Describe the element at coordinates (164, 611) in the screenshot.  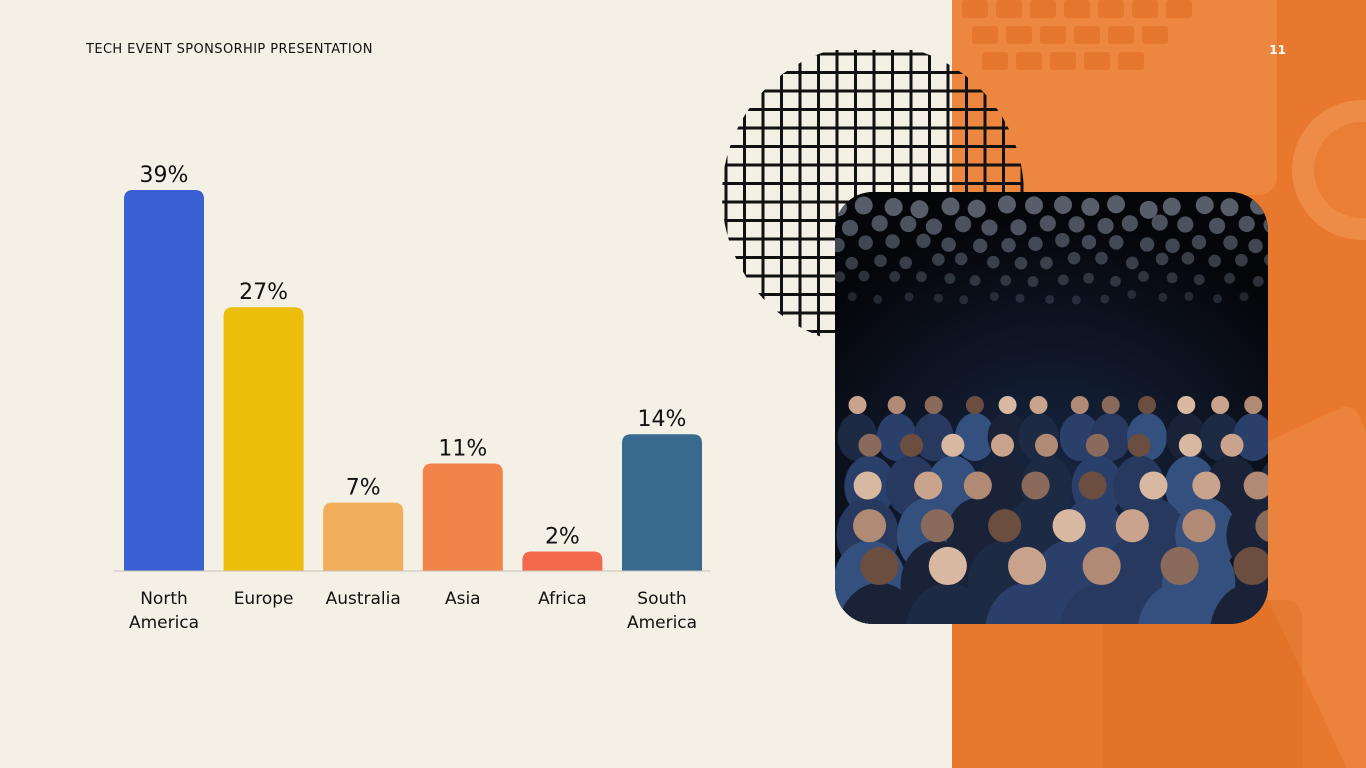
I see `category-label: North America` at that location.